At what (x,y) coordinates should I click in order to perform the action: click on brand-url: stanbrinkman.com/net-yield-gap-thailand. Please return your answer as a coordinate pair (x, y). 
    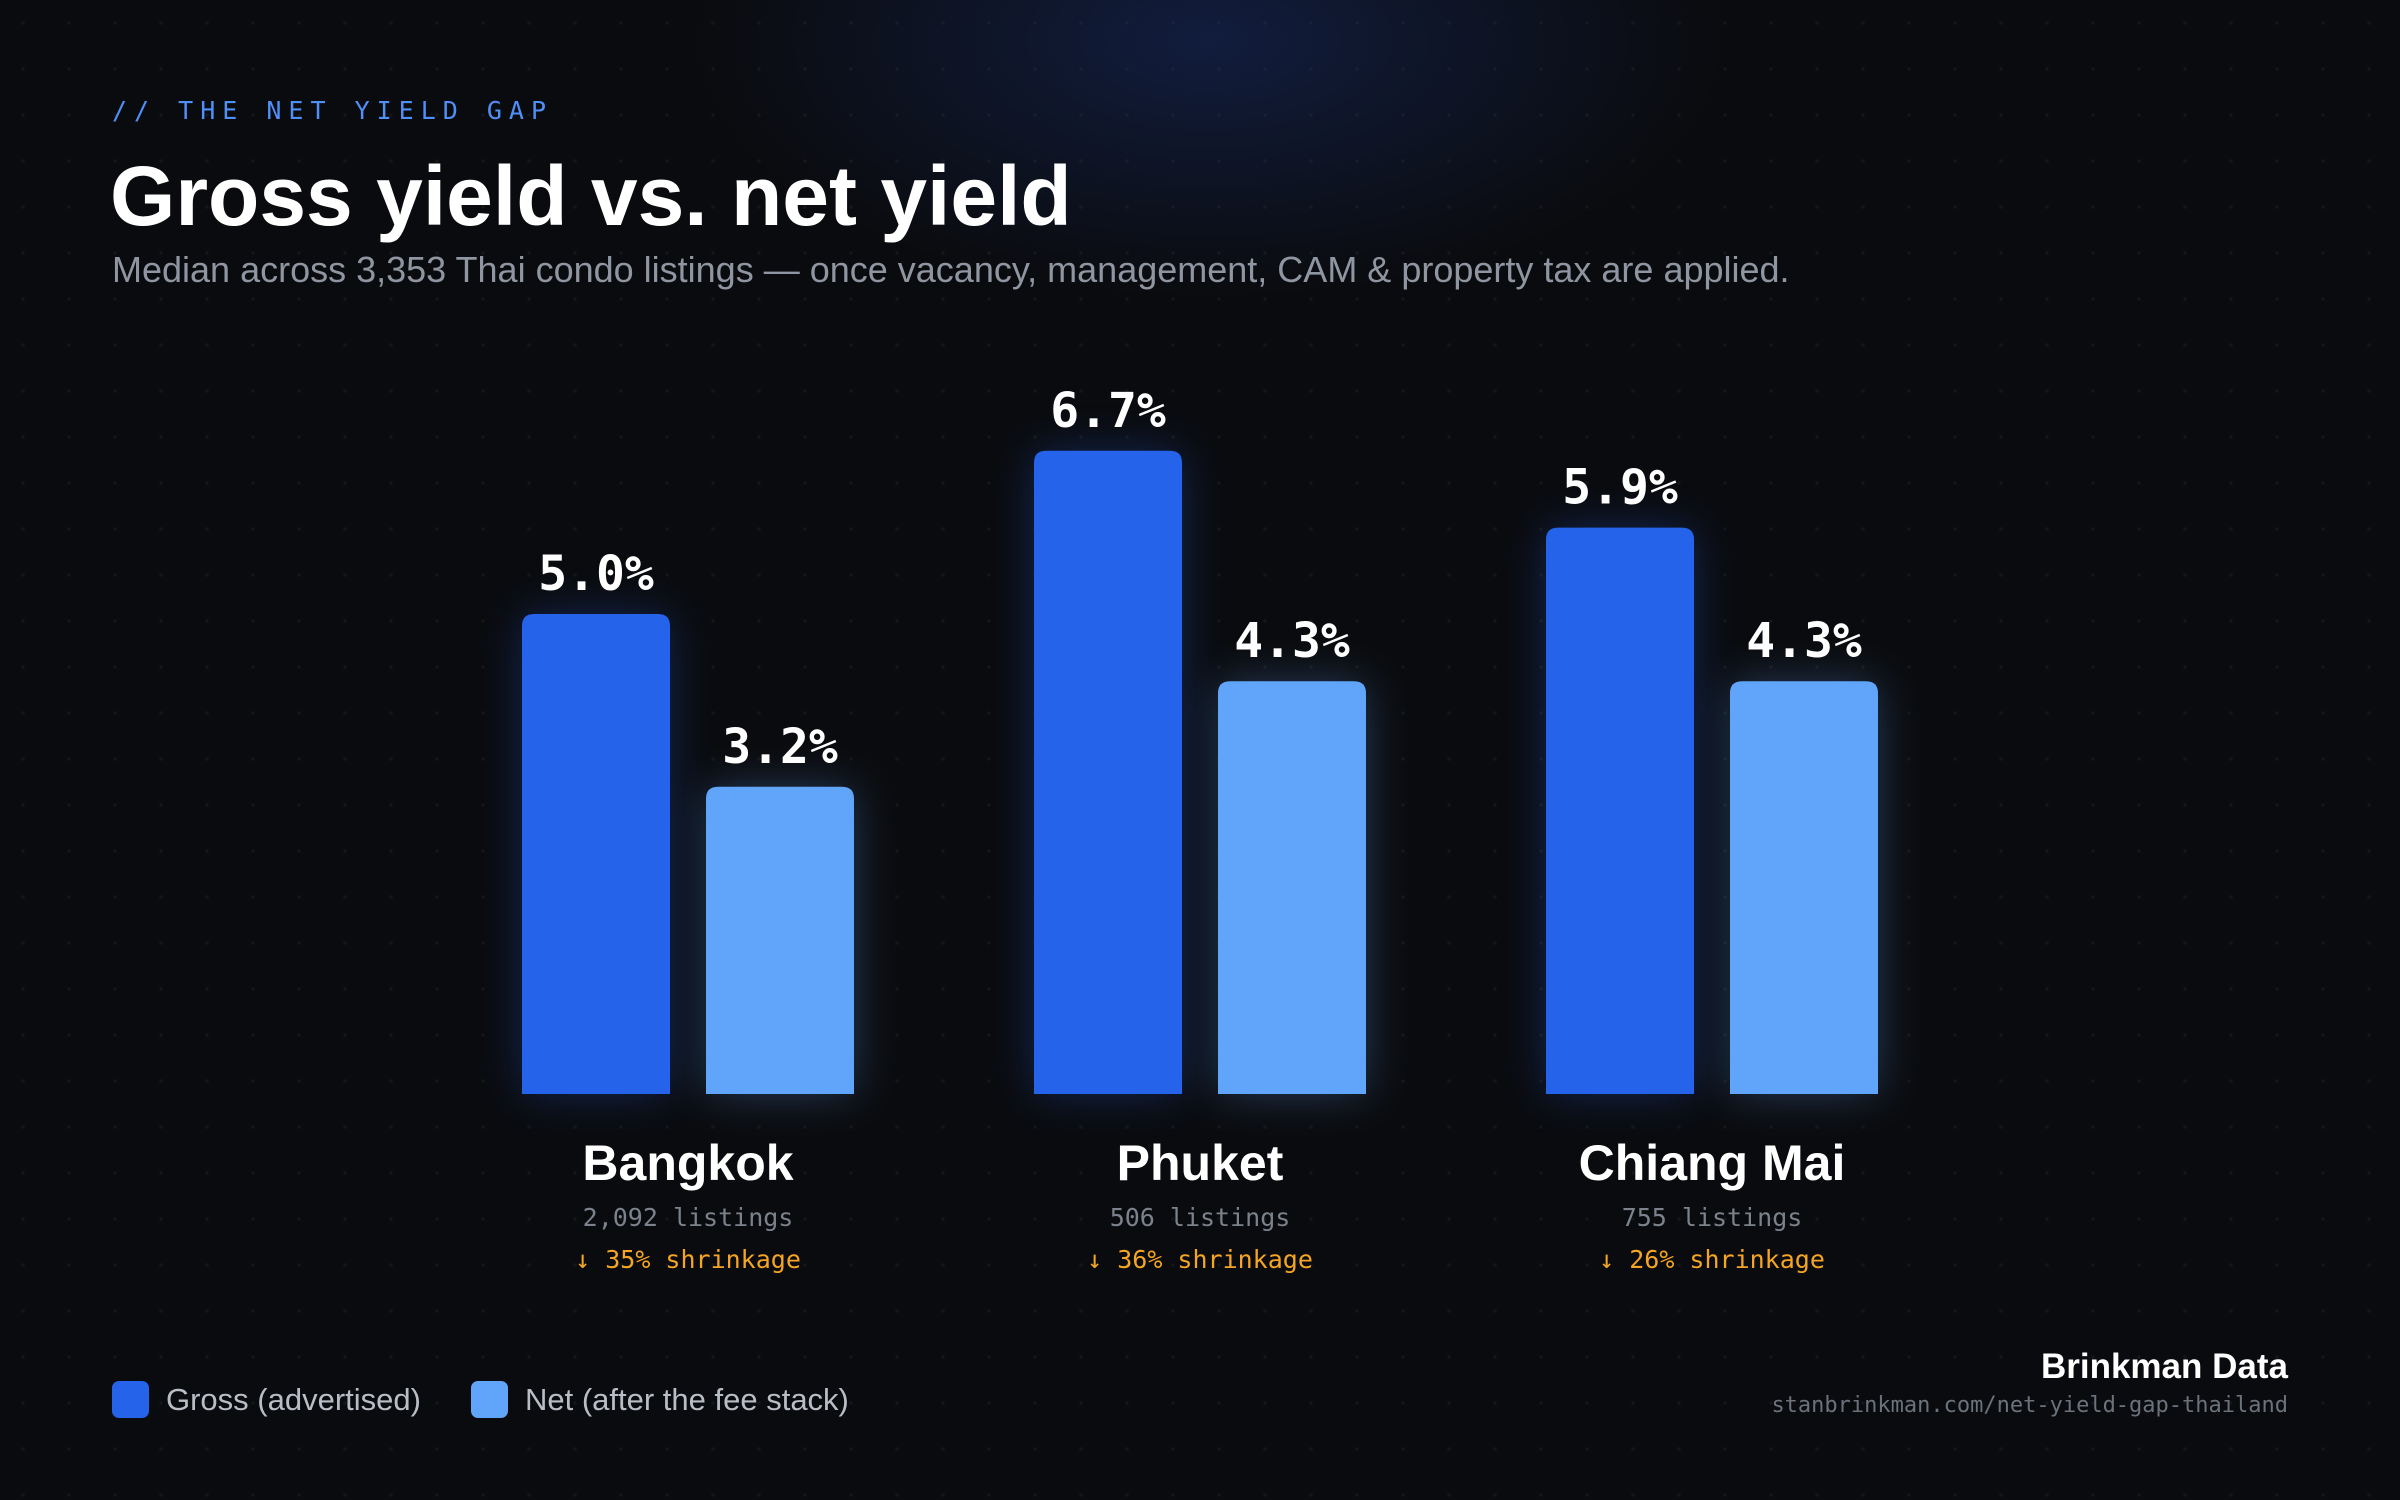
    Looking at the image, I should click on (2029, 1405).